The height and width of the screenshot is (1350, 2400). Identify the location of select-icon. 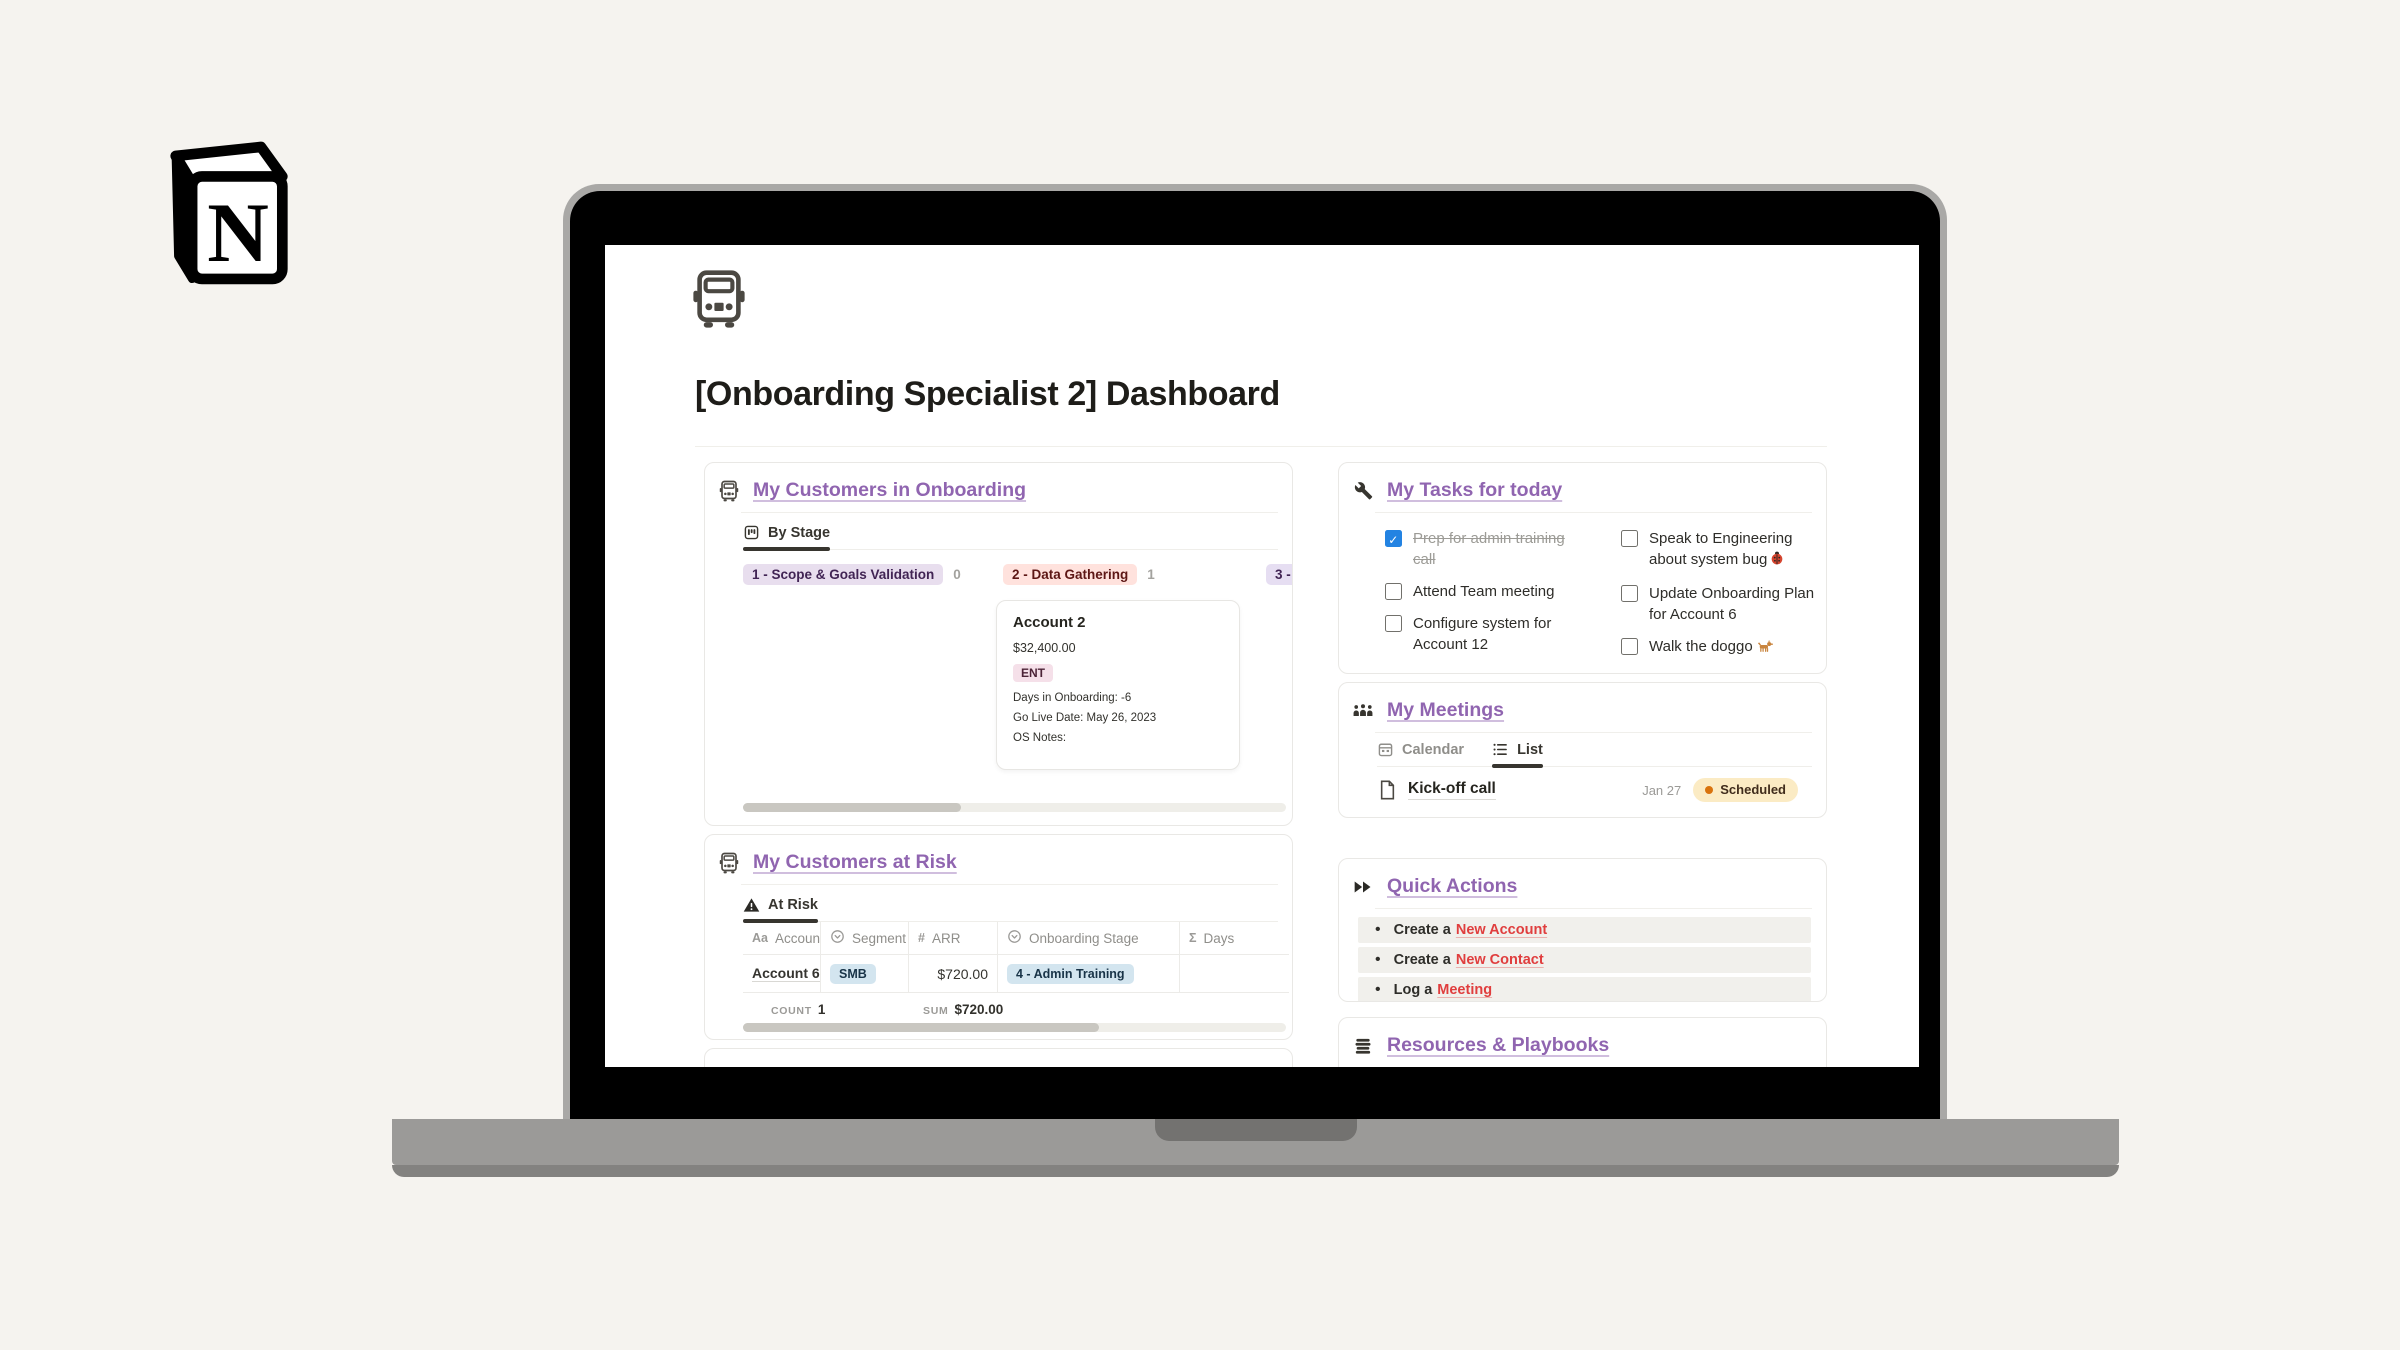
(837, 938).